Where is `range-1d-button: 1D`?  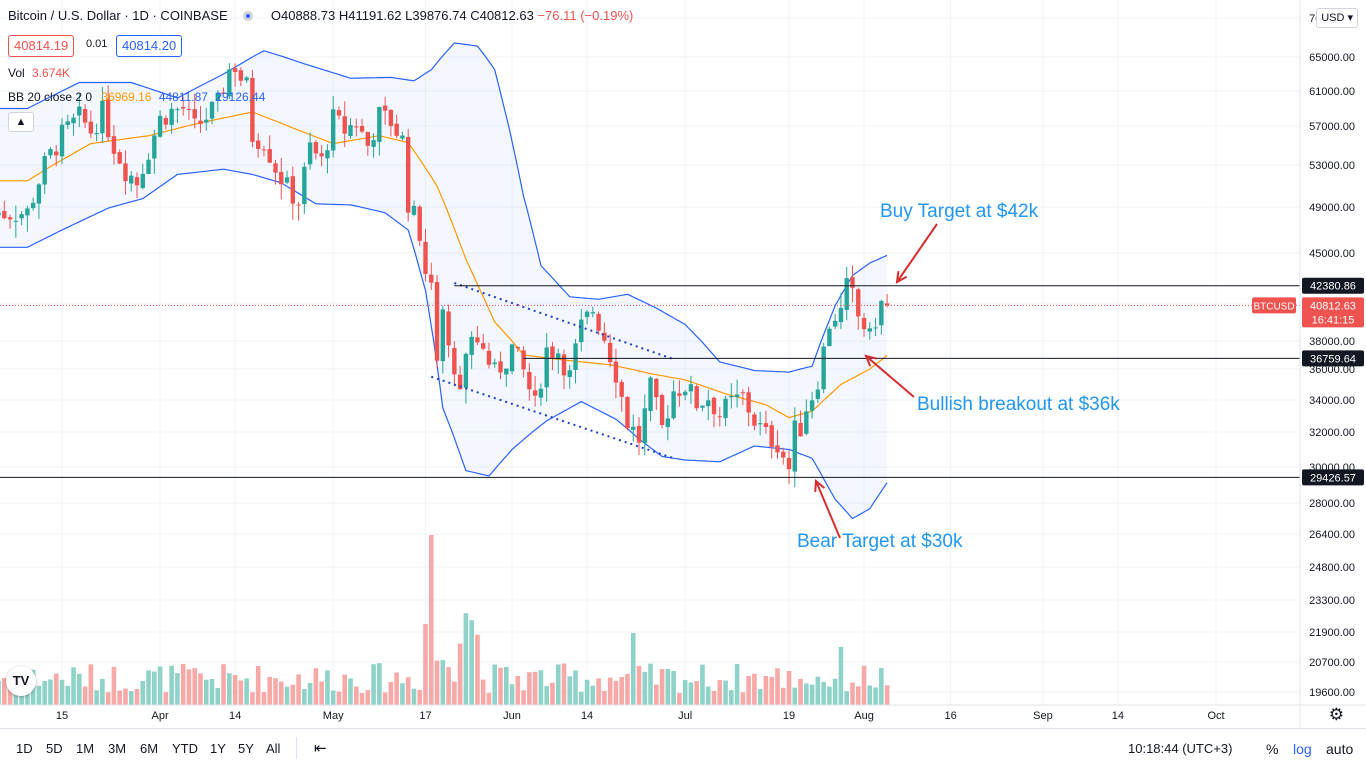 range-1d-button: 1D is located at coordinates (24, 748).